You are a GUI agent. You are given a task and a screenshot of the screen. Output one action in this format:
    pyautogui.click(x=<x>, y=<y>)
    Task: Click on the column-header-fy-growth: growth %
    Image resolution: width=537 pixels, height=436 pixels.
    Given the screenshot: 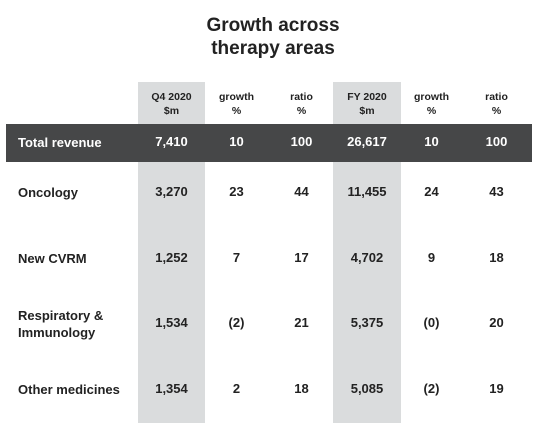 What is the action you would take?
    pyautogui.click(x=431, y=104)
    